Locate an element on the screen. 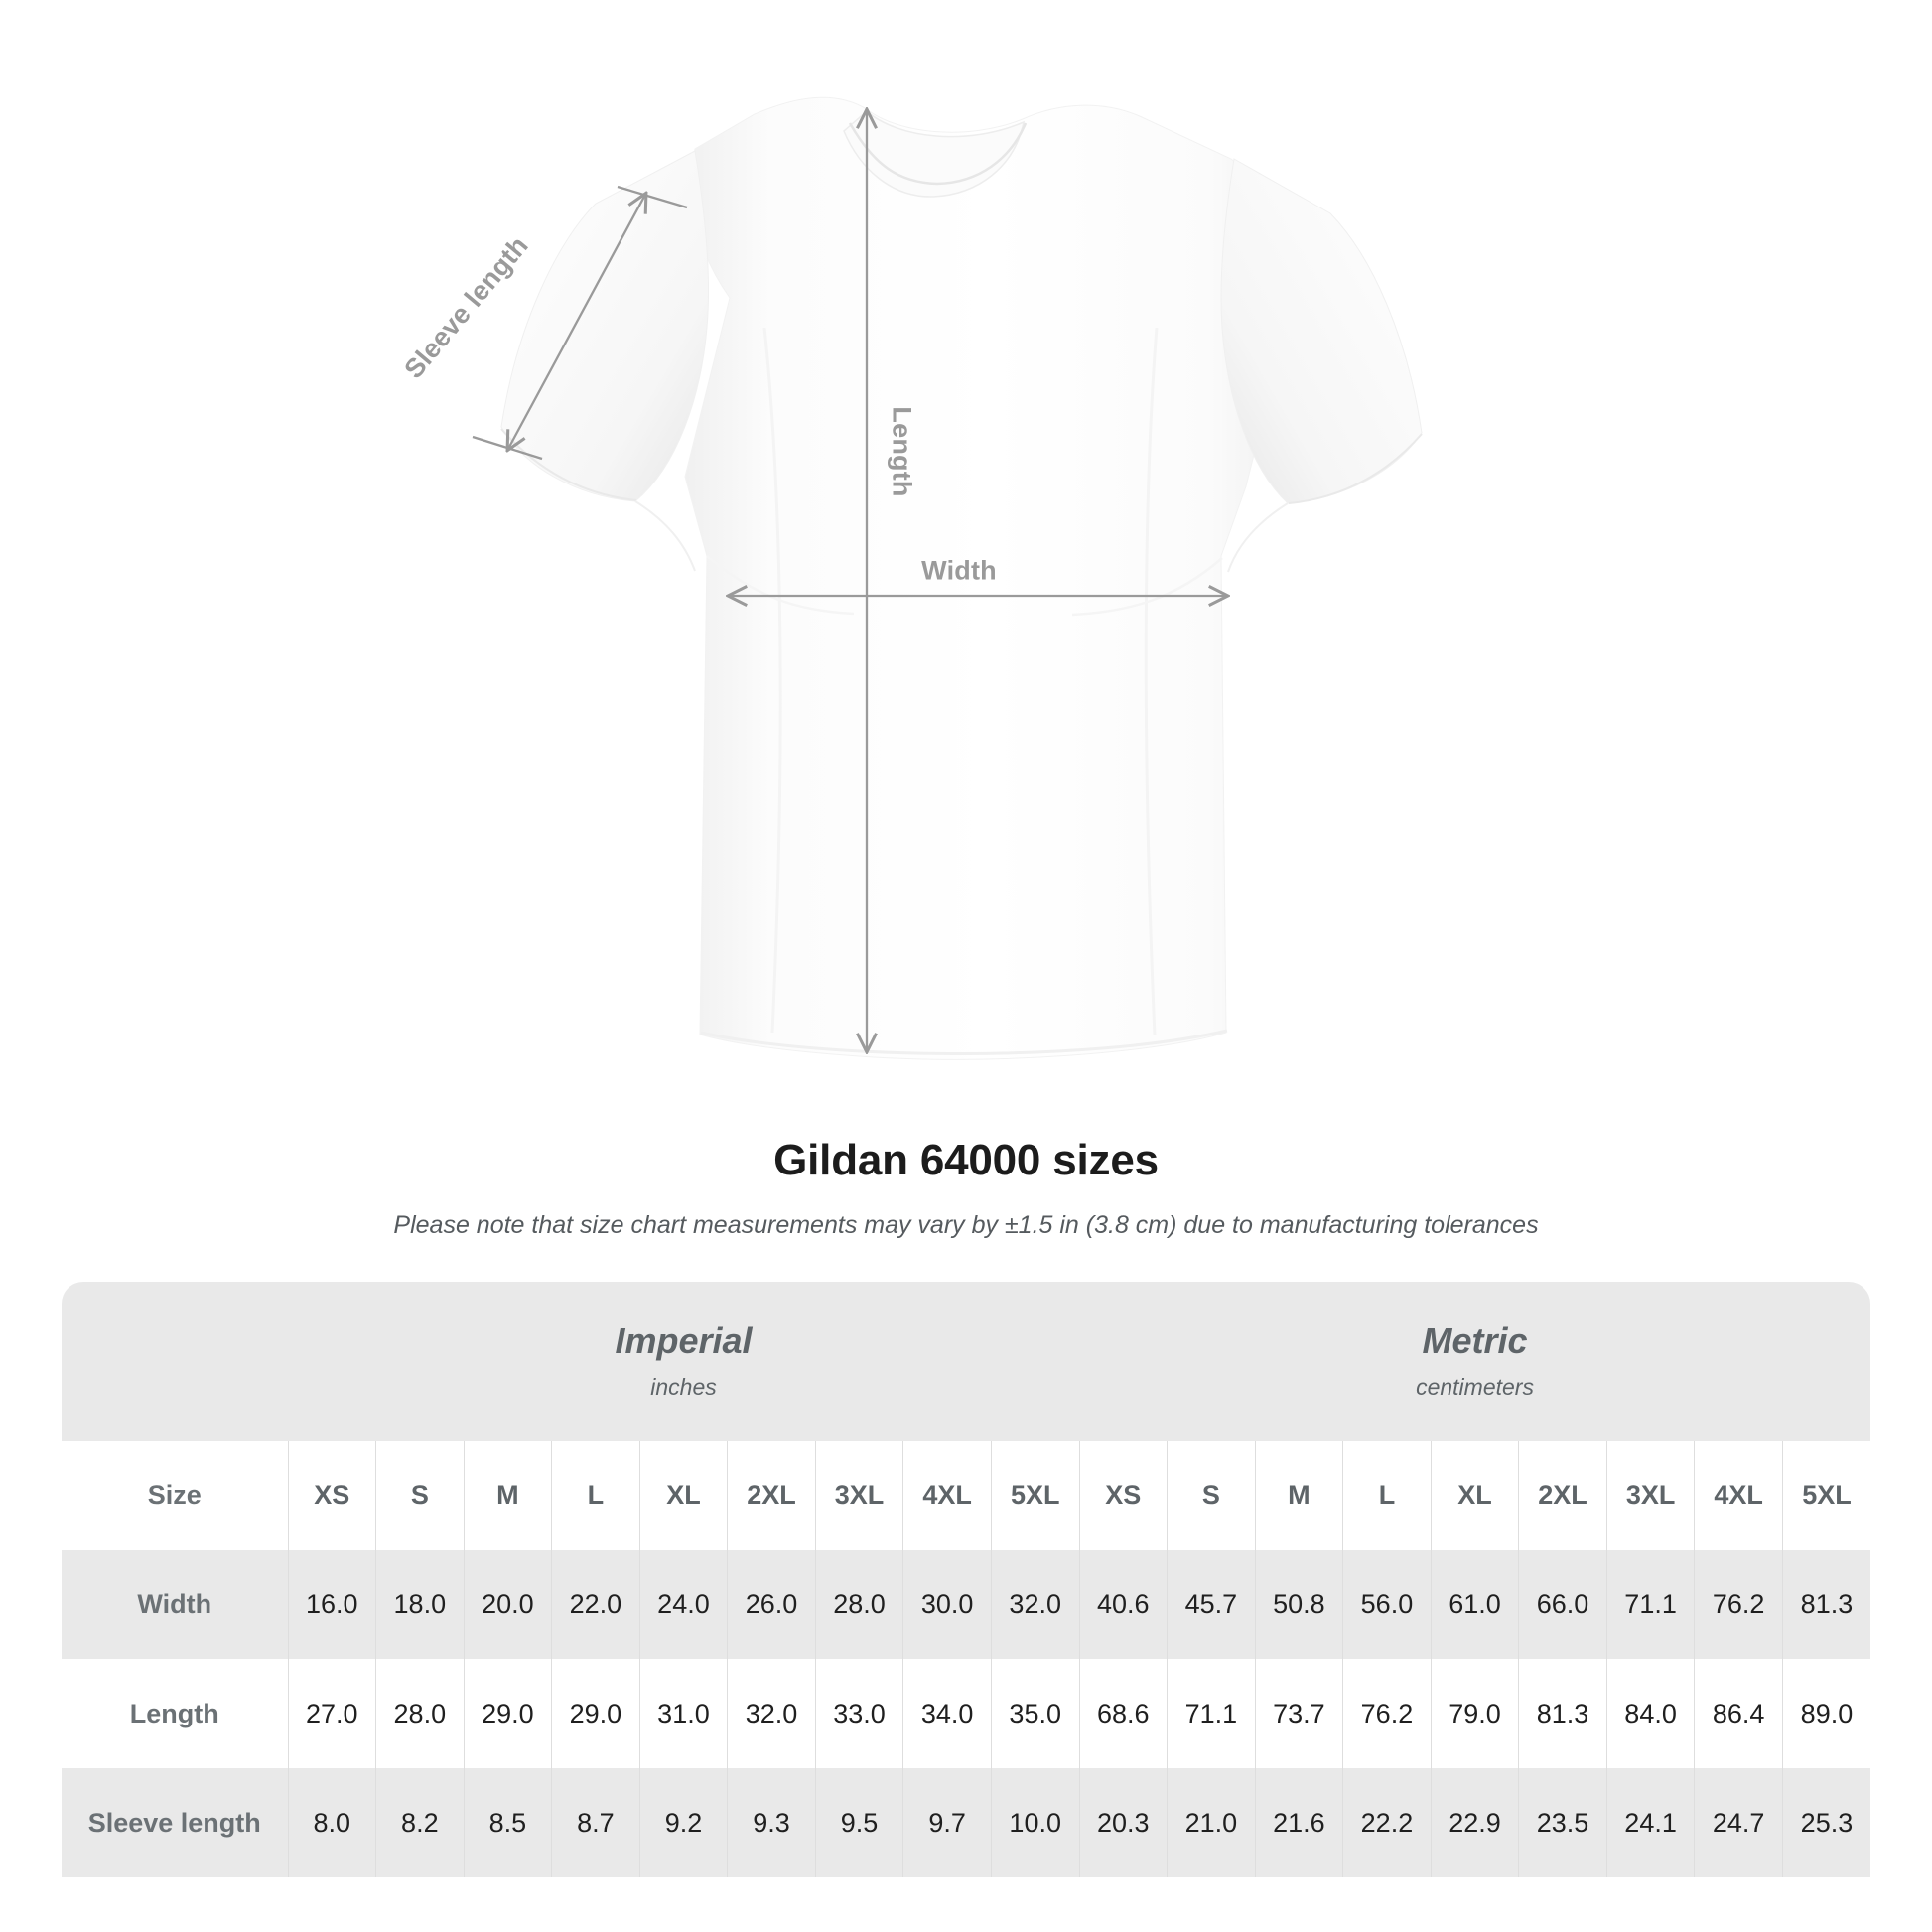 The height and width of the screenshot is (1932, 1932). sleeve-metric-3: 22.2 is located at coordinates (1387, 1823).